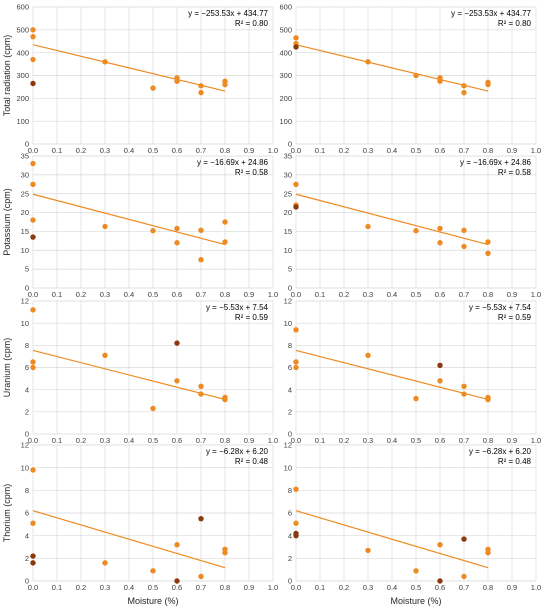  I want to click on x-axis-label: Moisture (%), so click(152, 601).